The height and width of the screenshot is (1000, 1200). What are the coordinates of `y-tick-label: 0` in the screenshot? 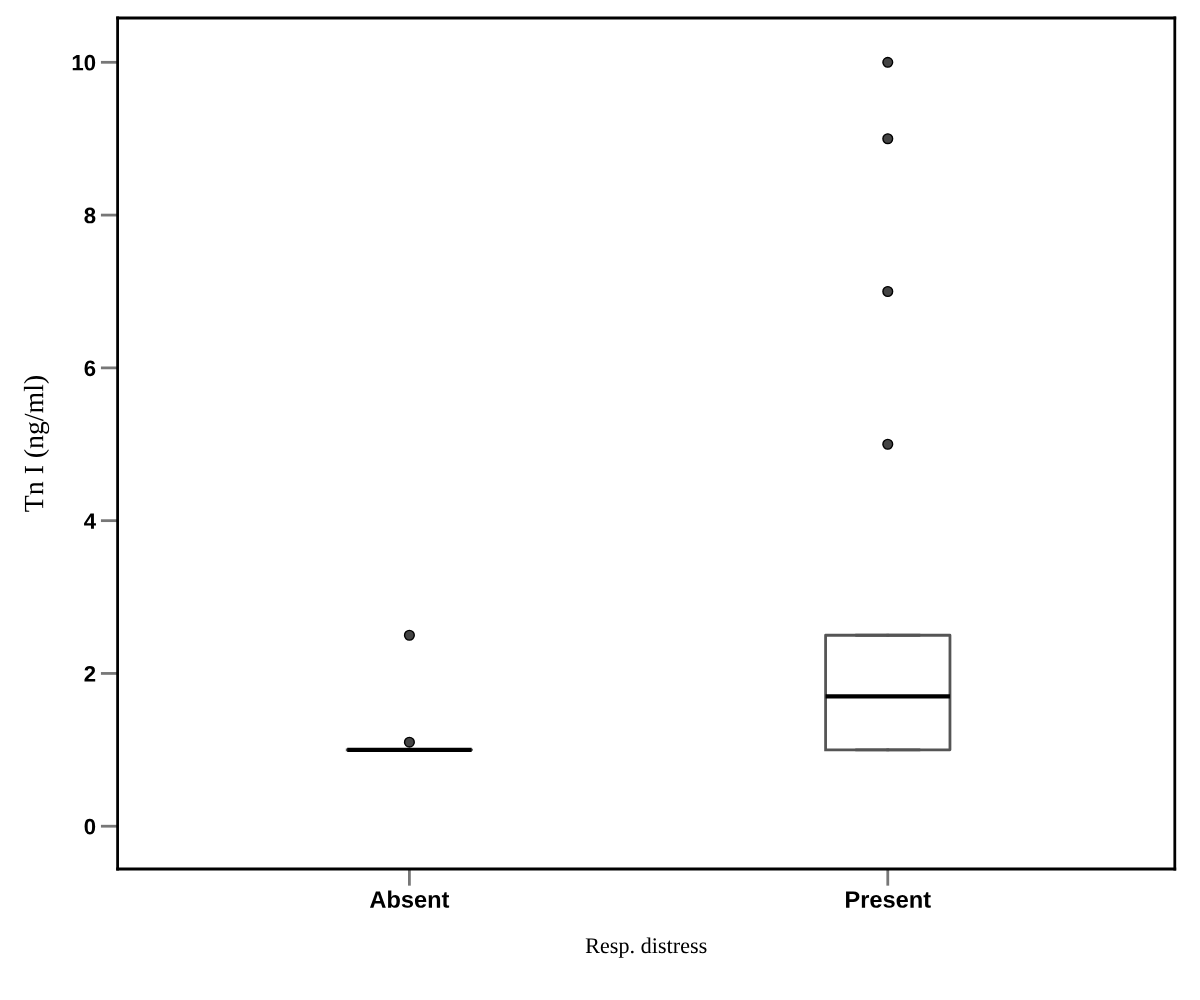 It's located at (90, 826).